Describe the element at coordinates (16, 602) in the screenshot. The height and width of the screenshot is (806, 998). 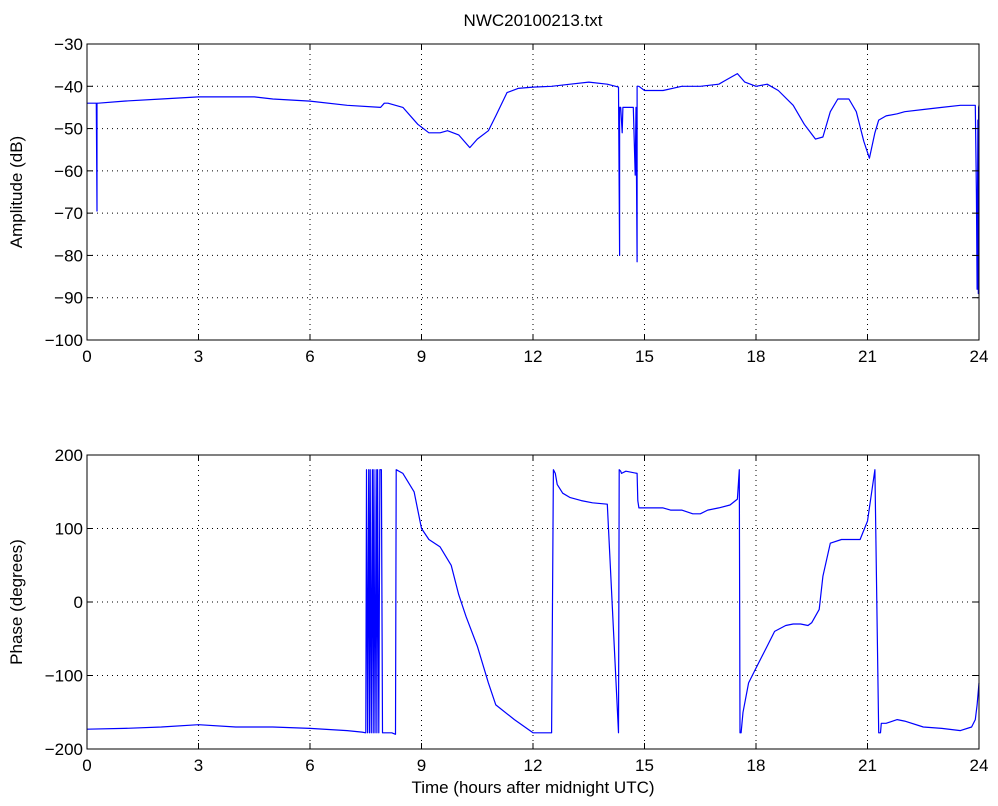
I see `y-axis-label: Phase (degrees)` at that location.